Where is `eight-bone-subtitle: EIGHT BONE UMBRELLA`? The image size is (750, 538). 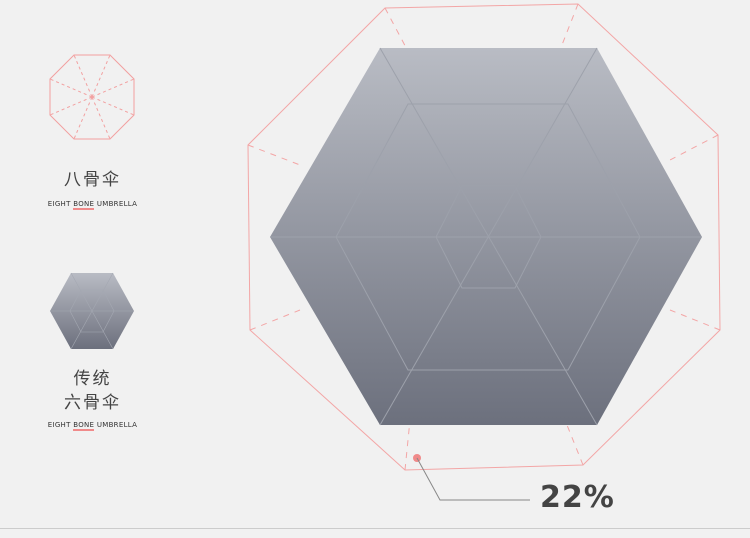 eight-bone-subtitle: EIGHT BONE UMBRELLA is located at coordinates (92, 205).